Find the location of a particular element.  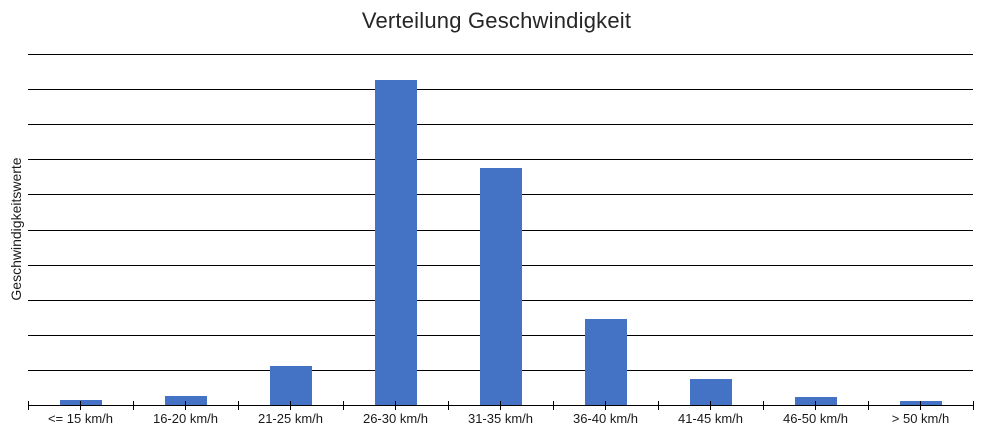

x-axis-tick-label: 16-20 km/h is located at coordinates (185, 418).